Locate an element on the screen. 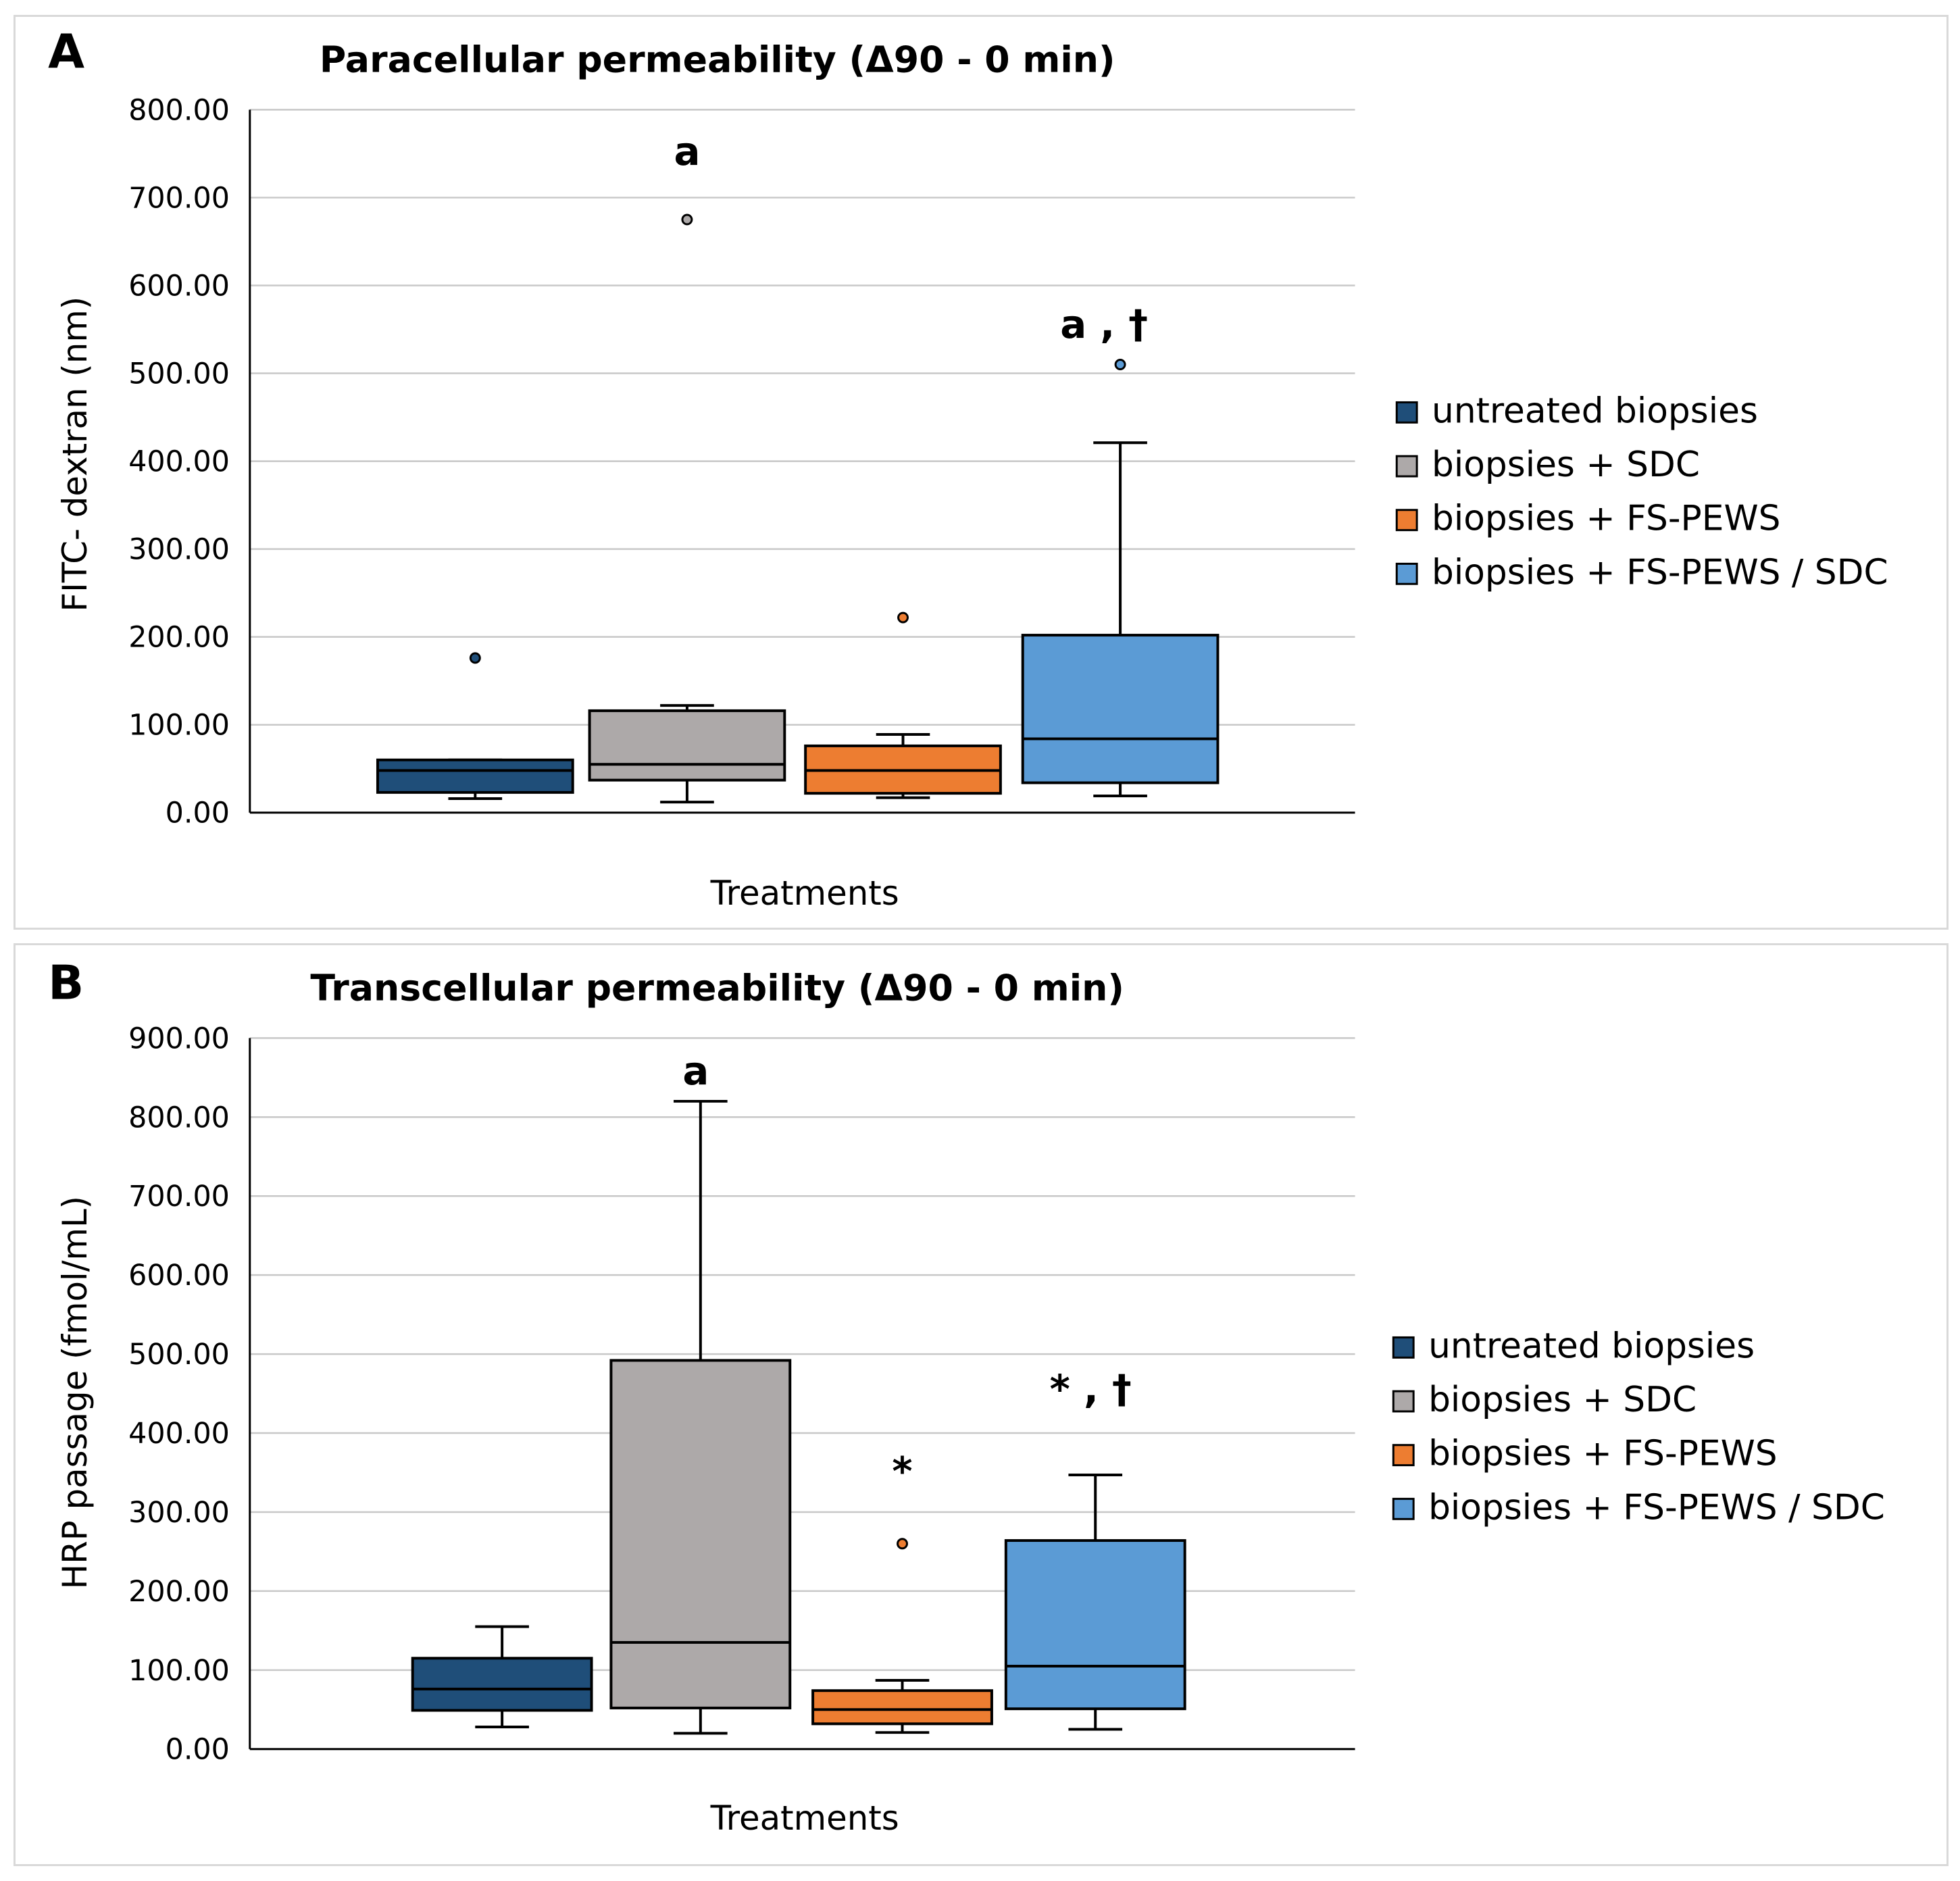 The height and width of the screenshot is (1881, 1960). y-axis-label-a: FITC- dextran (nm) is located at coordinates (75, 454).